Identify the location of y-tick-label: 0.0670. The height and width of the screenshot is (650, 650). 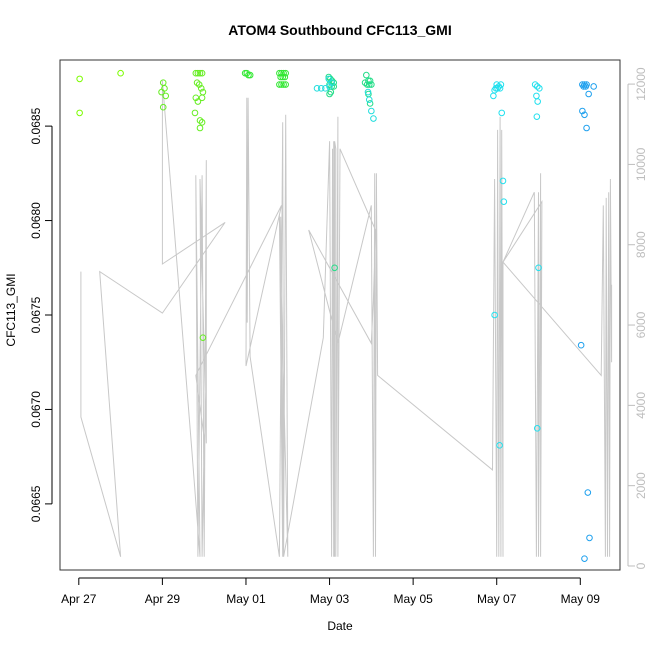
(36, 409).